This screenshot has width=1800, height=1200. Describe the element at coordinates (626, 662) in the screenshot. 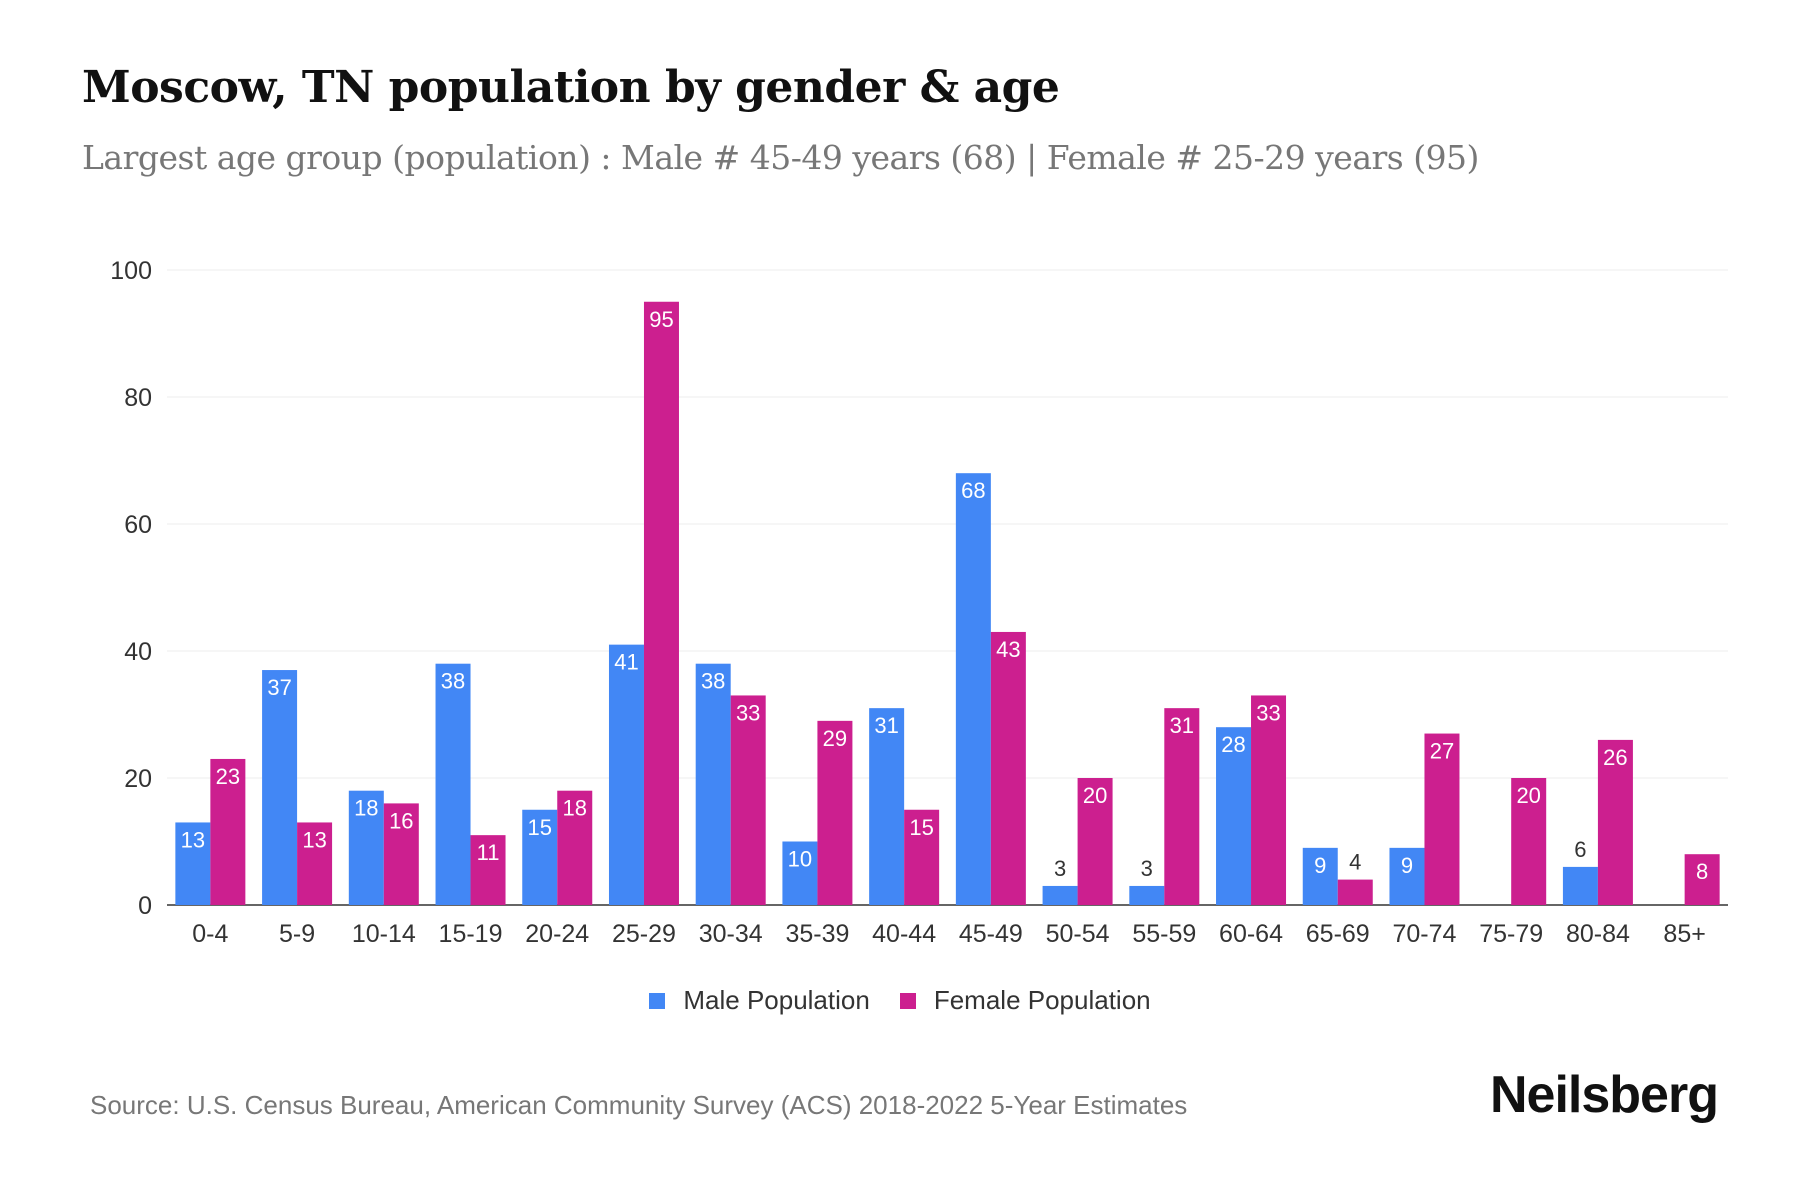

I see `data-label: 41` at that location.